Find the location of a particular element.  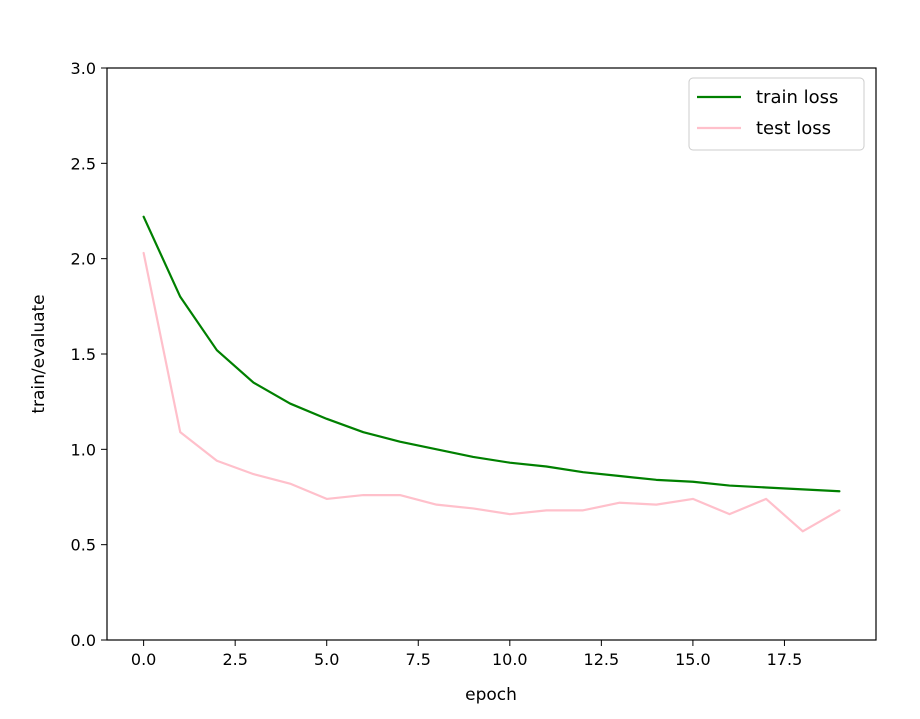

y-tick-label: 2.5 is located at coordinates (83, 163).